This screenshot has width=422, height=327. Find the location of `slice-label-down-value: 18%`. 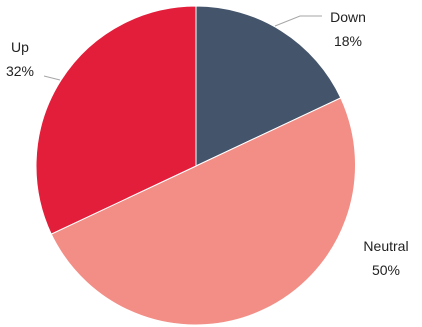

slice-label-down-value: 18% is located at coordinates (348, 41).